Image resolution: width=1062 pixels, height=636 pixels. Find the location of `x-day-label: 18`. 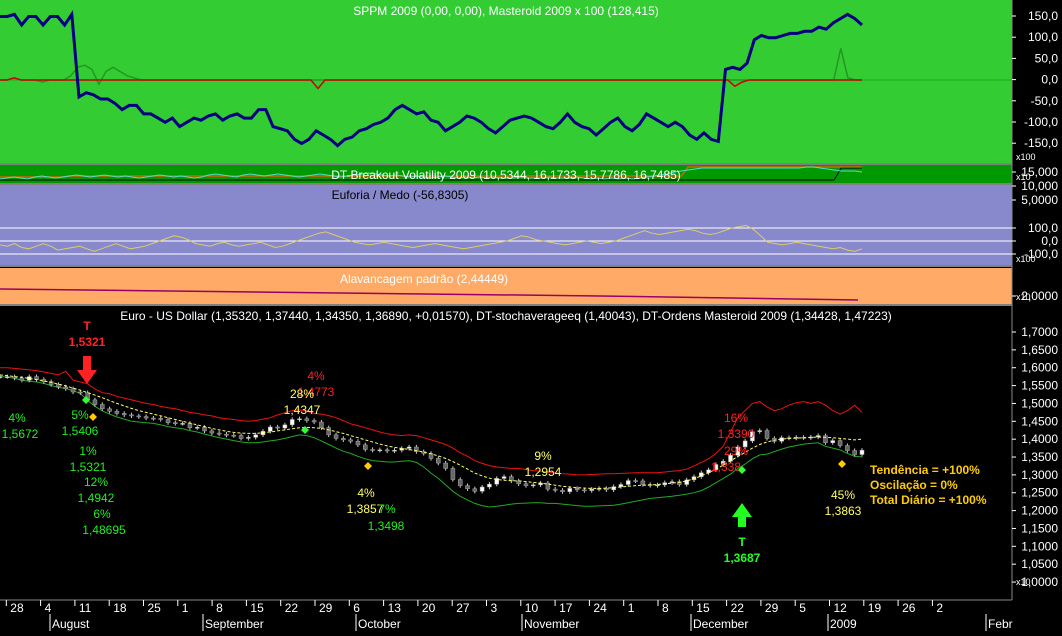

x-day-label: 18 is located at coordinates (120, 608).